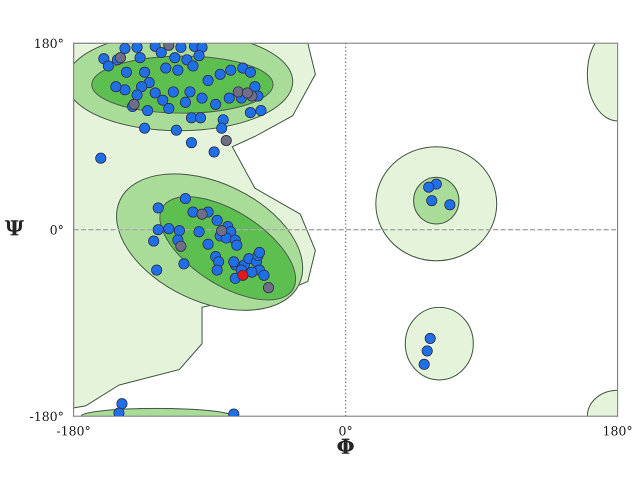  What do you see at coordinates (345, 446) in the screenshot?
I see `x-axis-title: Φ` at bounding box center [345, 446].